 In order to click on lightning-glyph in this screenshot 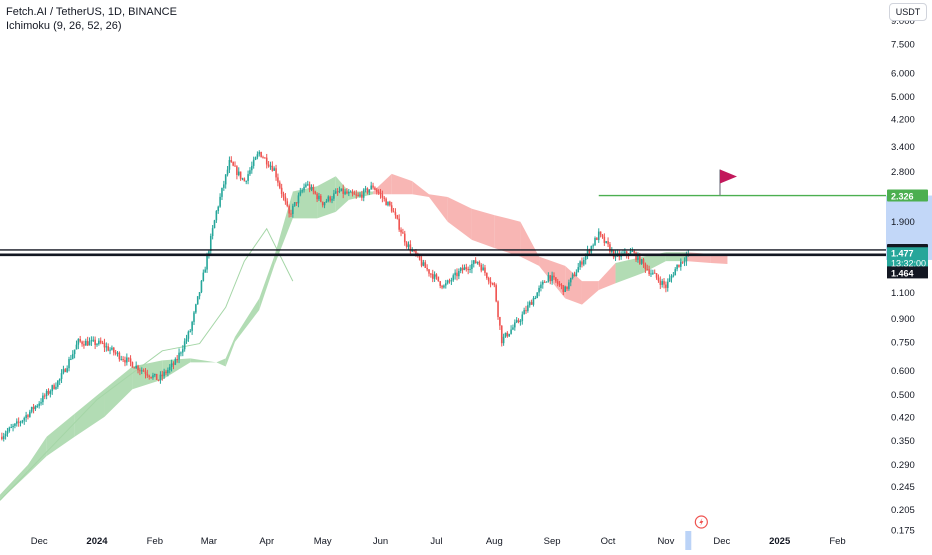, I will do `click(701, 522)`.